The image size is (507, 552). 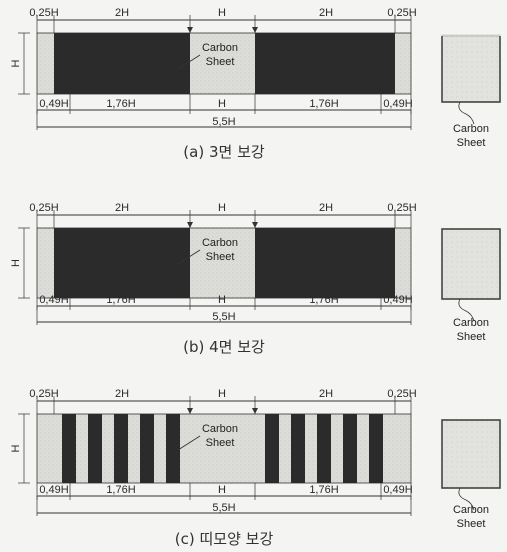 What do you see at coordinates (224, 347) in the screenshot?
I see `panel-caption: (b) 4면 보강` at bounding box center [224, 347].